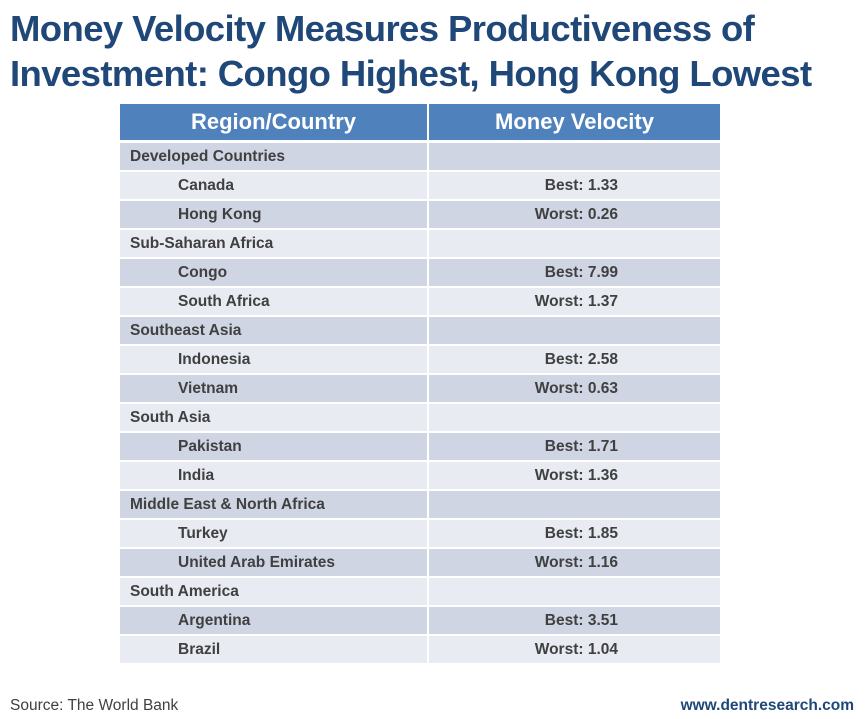 Image resolution: width=868 pixels, height=719 pixels. I want to click on website-link: www.dentresearch.com, so click(767, 705).